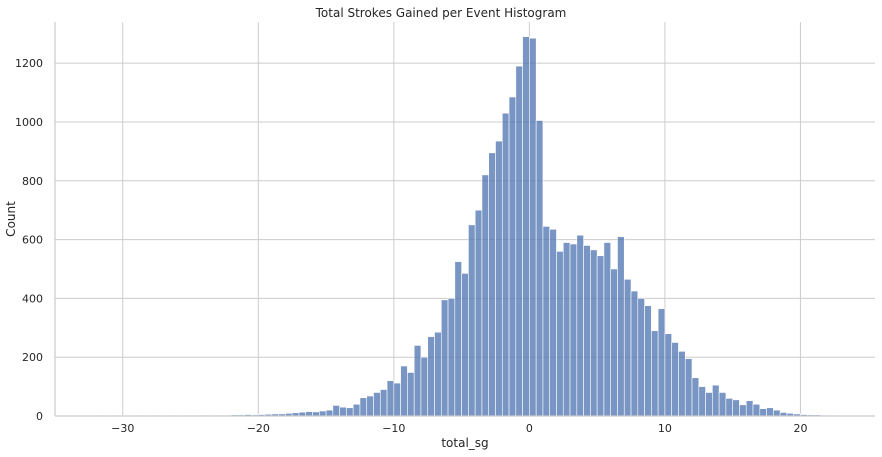 The image size is (882, 457). Describe the element at coordinates (665, 428) in the screenshot. I see `x-tick-label: 10` at that location.